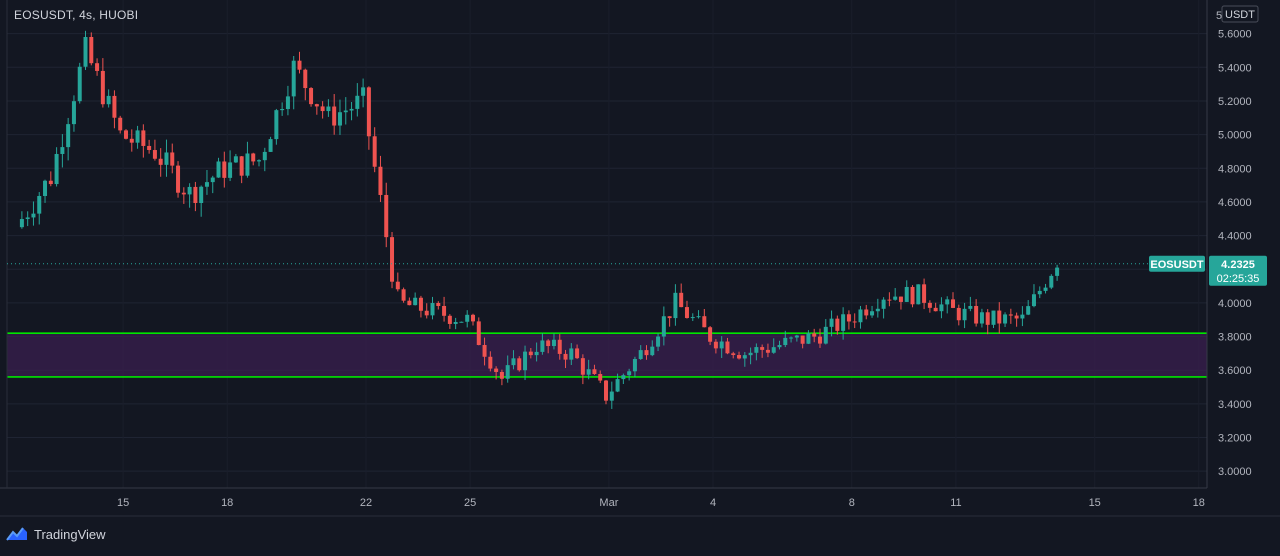 This screenshot has height=556, width=1280. Describe the element at coordinates (1240, 14) in the screenshot. I see `currency-box` at that location.